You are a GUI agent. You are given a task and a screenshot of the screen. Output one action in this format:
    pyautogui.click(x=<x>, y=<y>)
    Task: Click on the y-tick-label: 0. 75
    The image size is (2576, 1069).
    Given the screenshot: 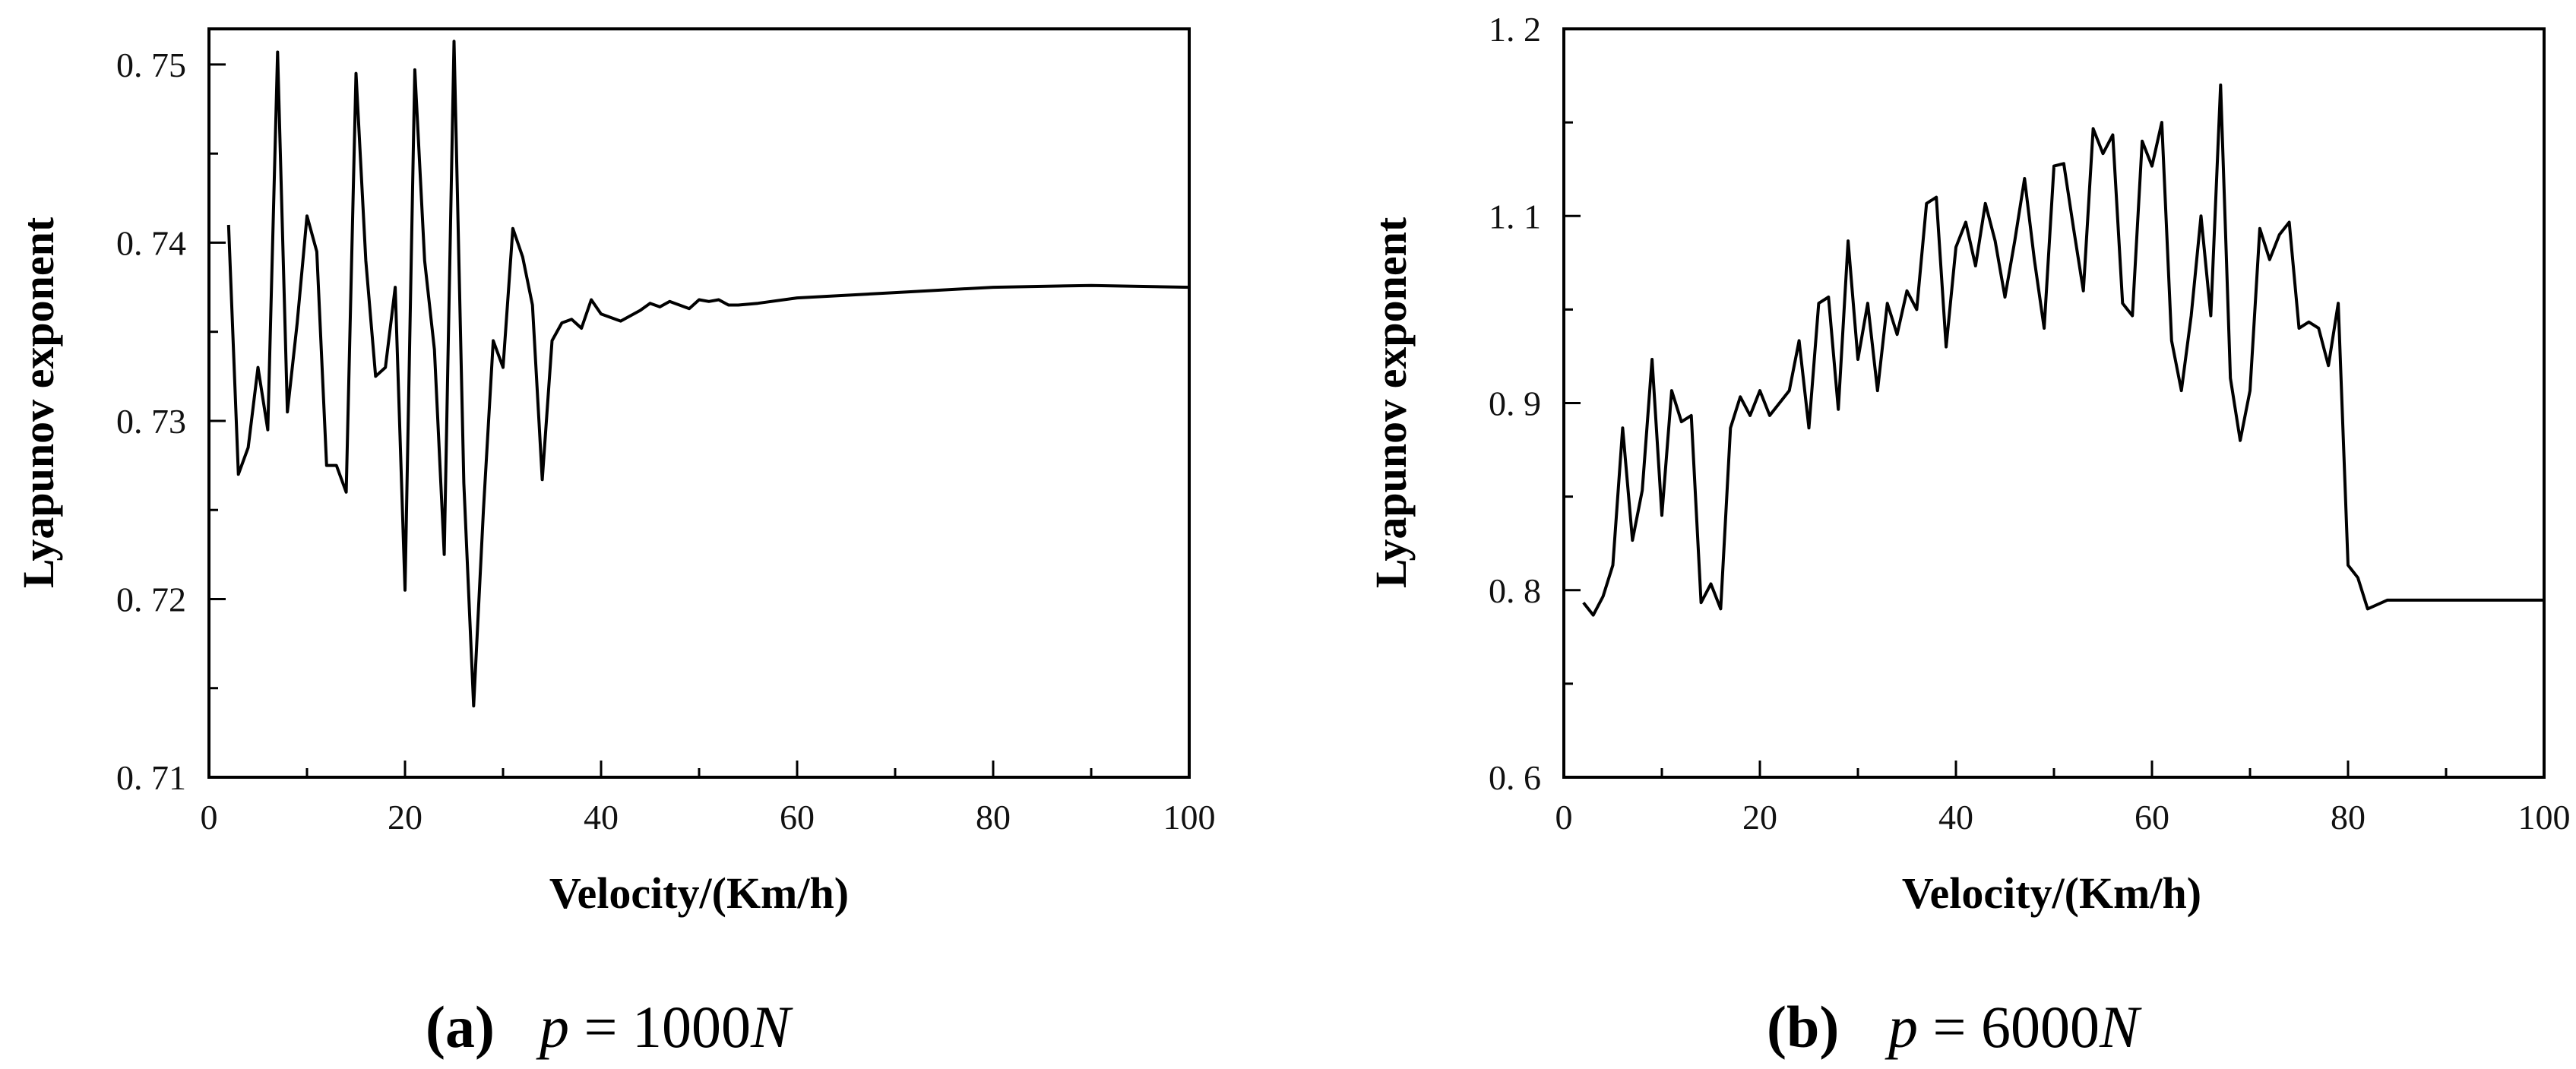 What is the action you would take?
    pyautogui.click(x=151, y=65)
    